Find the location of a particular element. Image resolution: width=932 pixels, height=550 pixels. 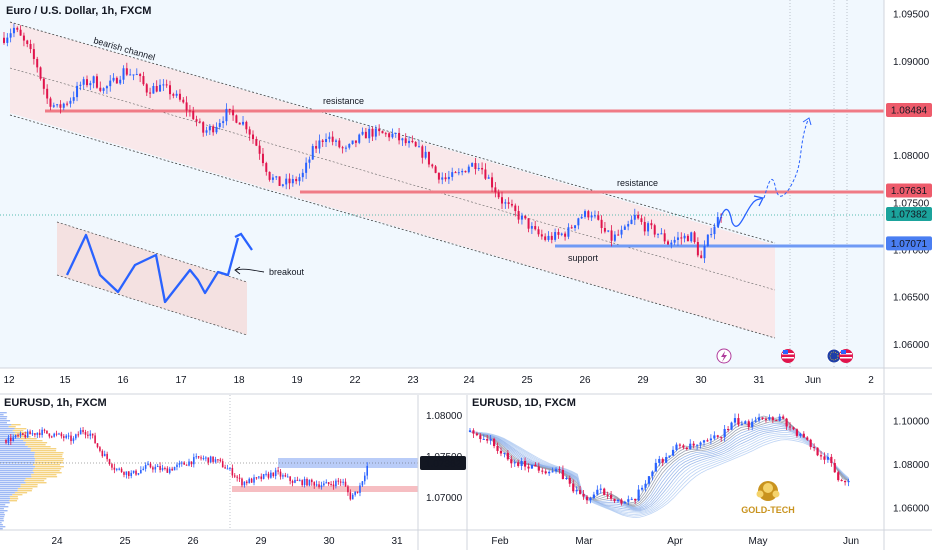

bottom-right-chart-pane: GOLD-TECH EURUSD, 1D, FXCM is located at coordinates (675, 462).